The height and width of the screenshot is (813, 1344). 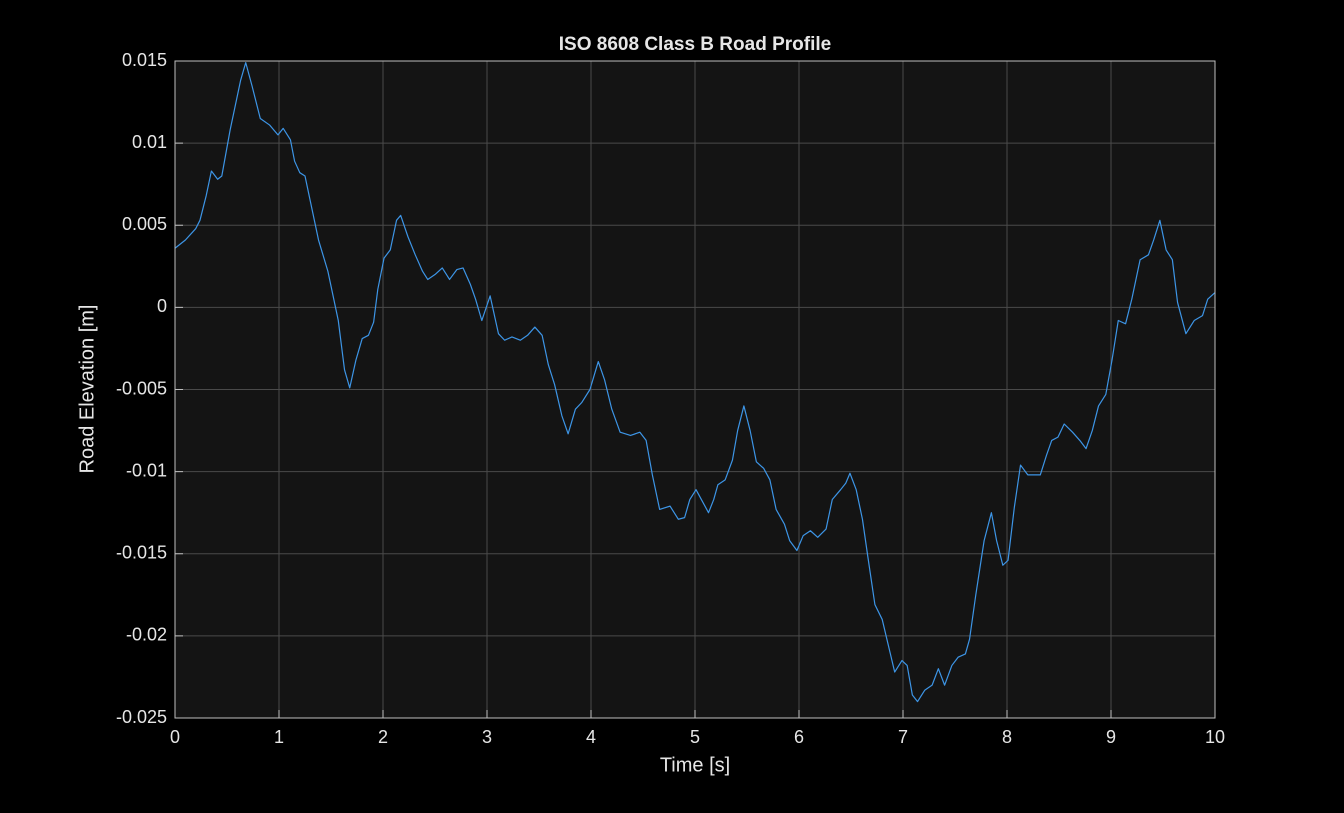 I want to click on x-tick-label: 5, so click(x=695, y=737).